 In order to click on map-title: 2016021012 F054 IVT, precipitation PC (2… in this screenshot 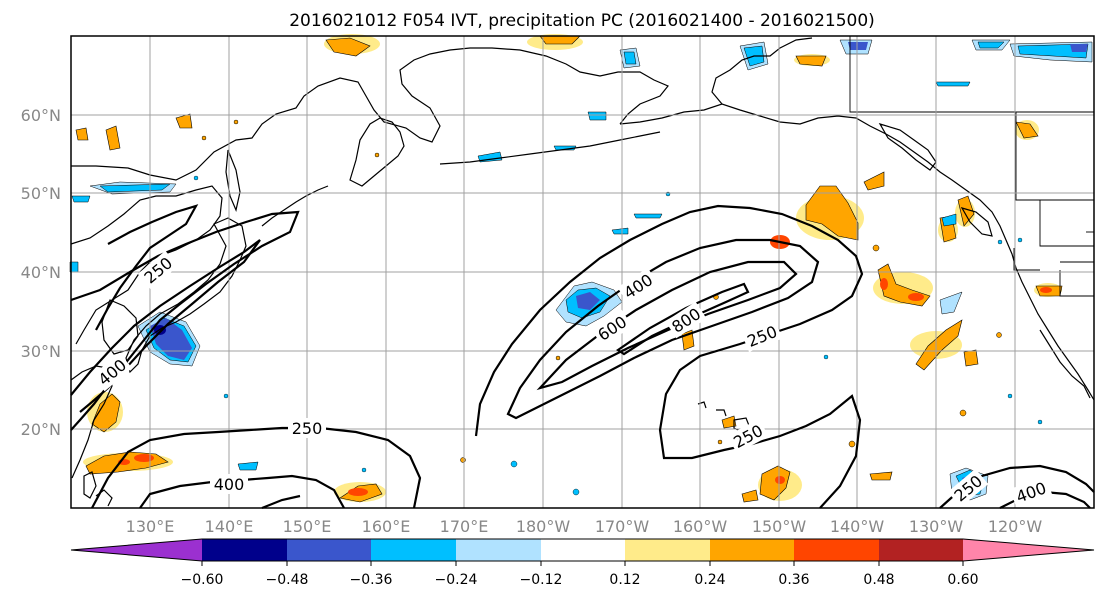, I will do `click(582, 21)`.